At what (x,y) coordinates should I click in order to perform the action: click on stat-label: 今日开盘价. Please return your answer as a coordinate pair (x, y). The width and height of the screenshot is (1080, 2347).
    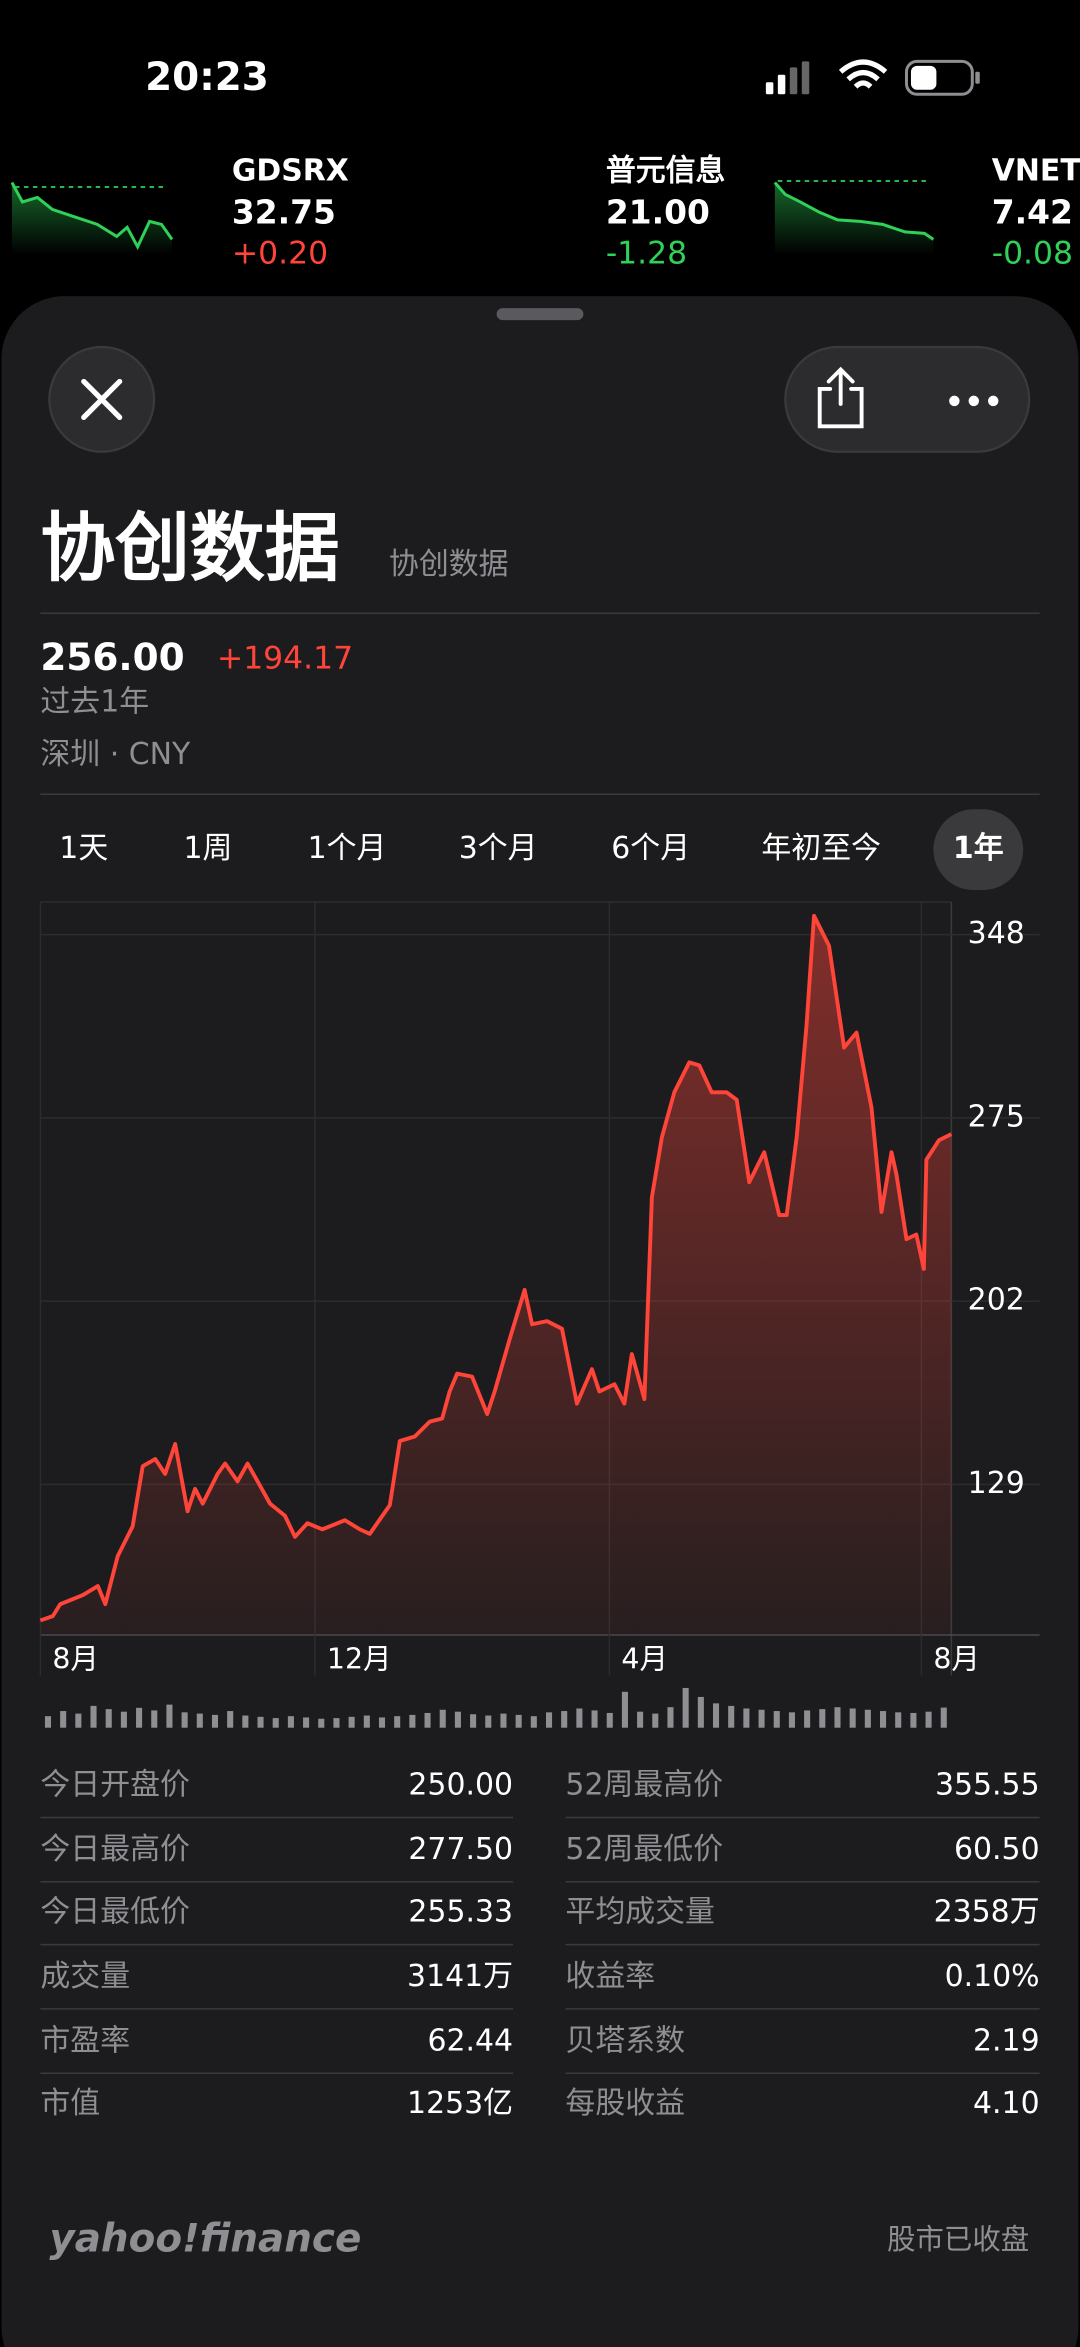
    Looking at the image, I should click on (115, 1785).